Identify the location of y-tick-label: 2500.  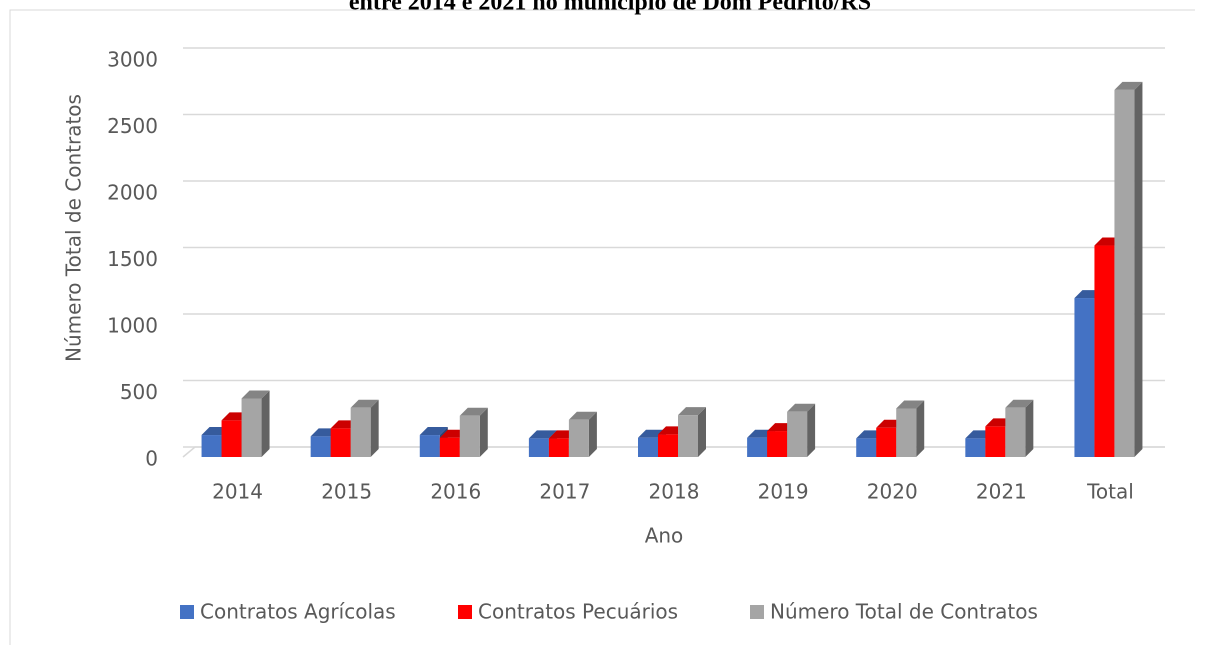
(132, 126).